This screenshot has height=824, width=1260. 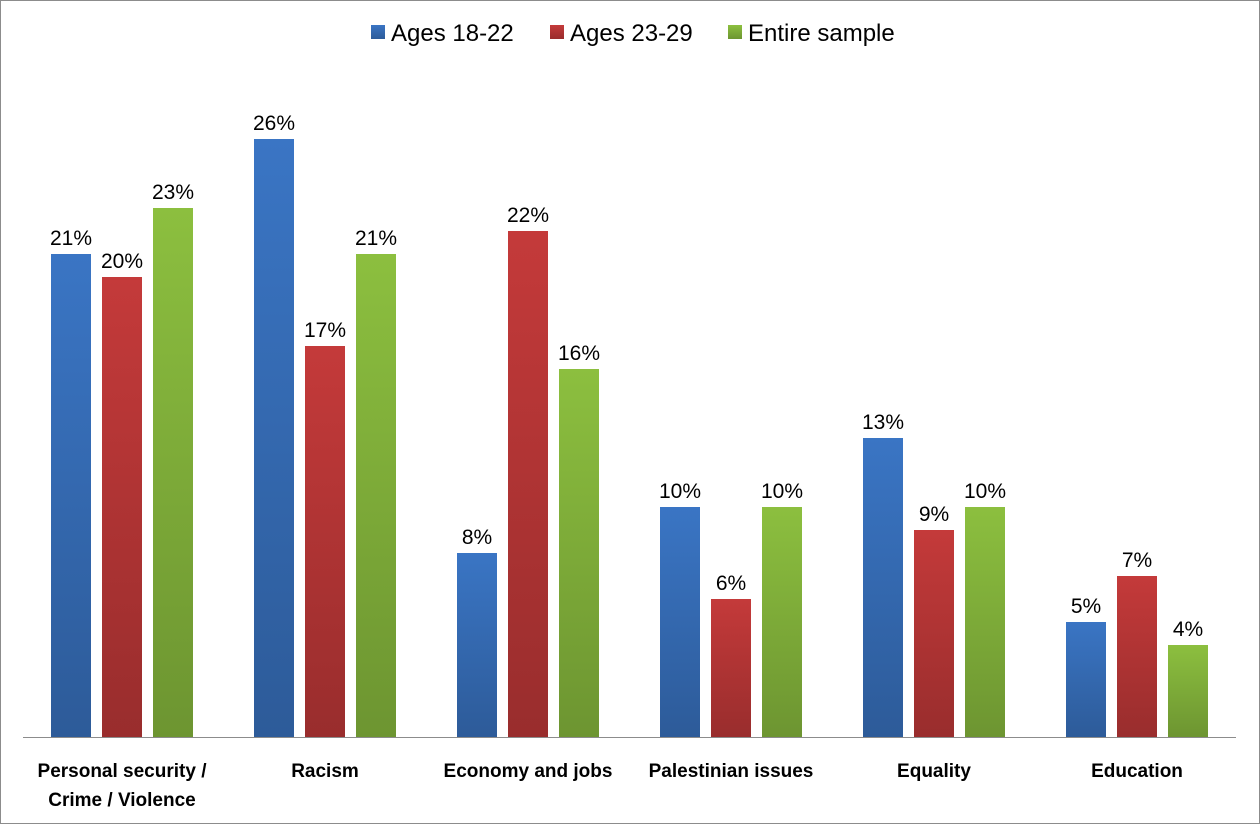 I want to click on bar-value-label: 5%, so click(x=1086, y=606).